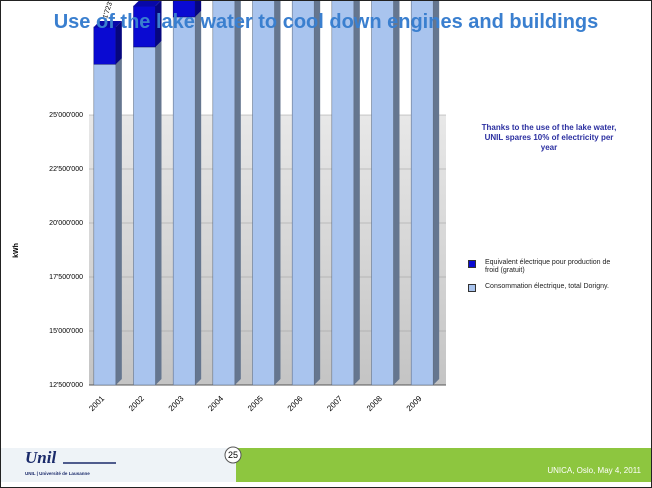 This screenshot has width=652, height=488. I want to click on page-circle, so click(233, 455).